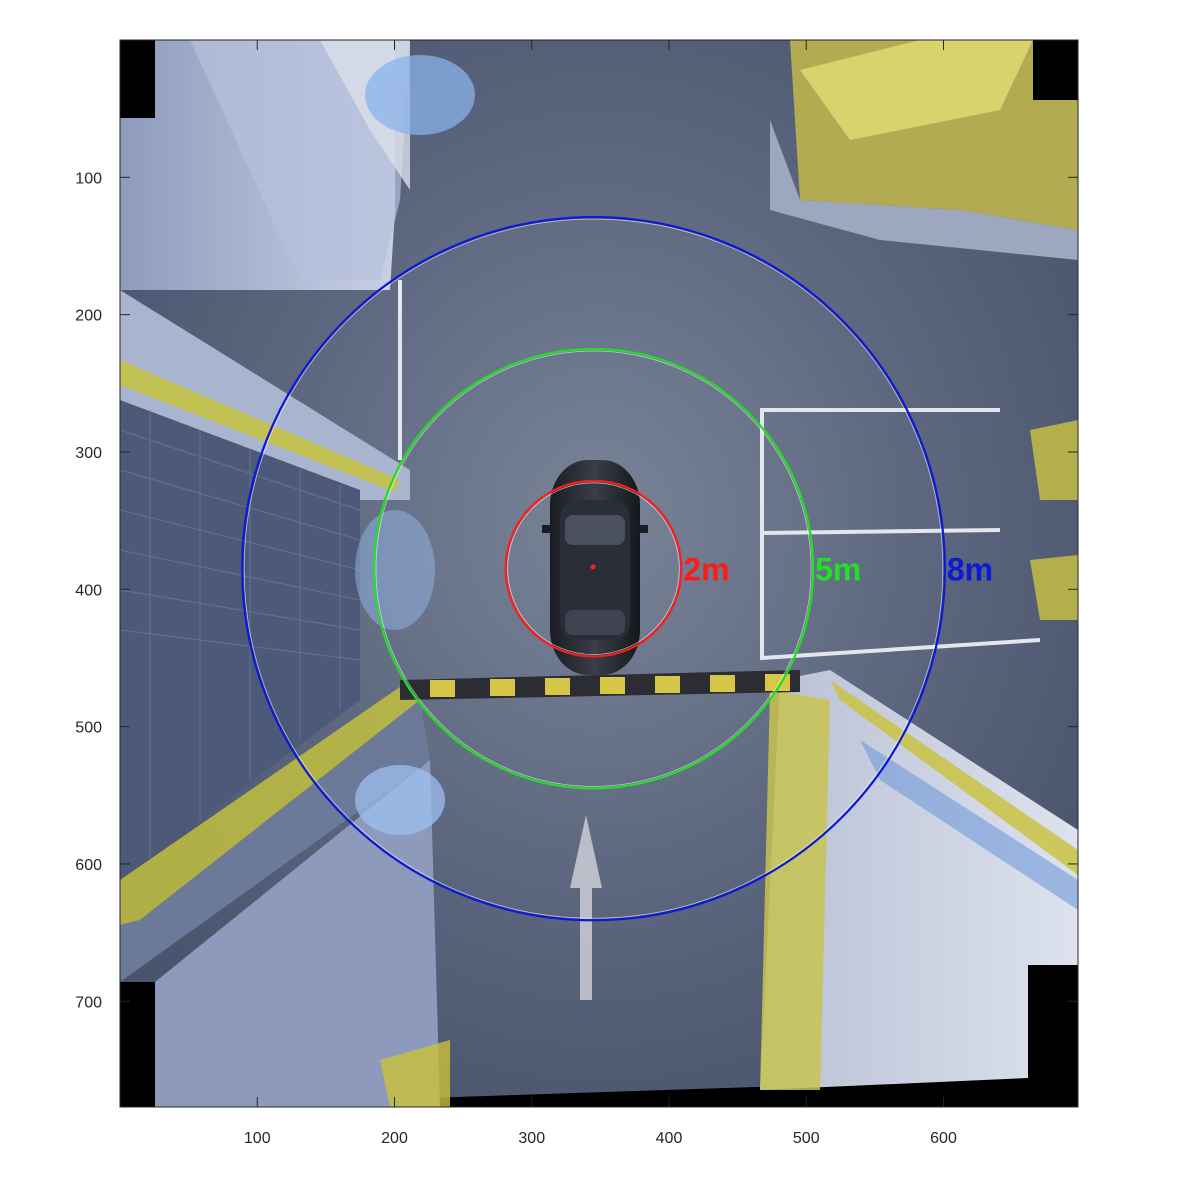 The width and height of the screenshot is (1200, 1197). Describe the element at coordinates (531, 1138) in the screenshot. I see `x-tick-label: 300` at that location.